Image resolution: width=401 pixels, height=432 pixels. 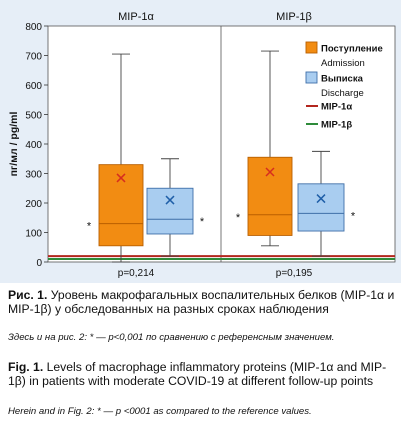 I want to click on y-tick-label: 300, so click(x=33, y=175).